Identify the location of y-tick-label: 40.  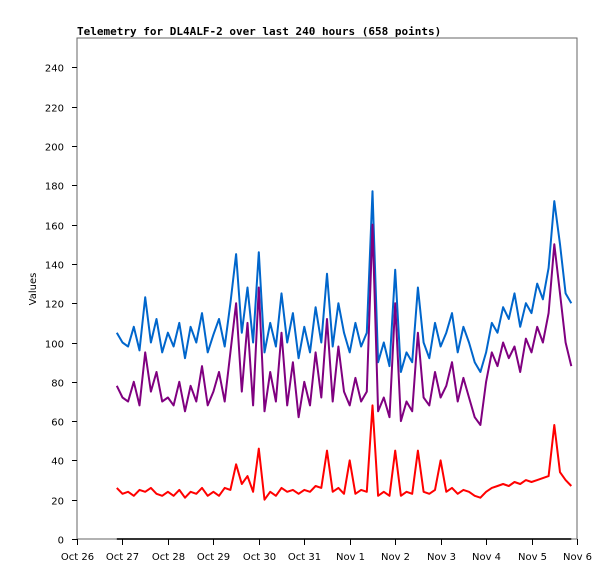
(57, 462).